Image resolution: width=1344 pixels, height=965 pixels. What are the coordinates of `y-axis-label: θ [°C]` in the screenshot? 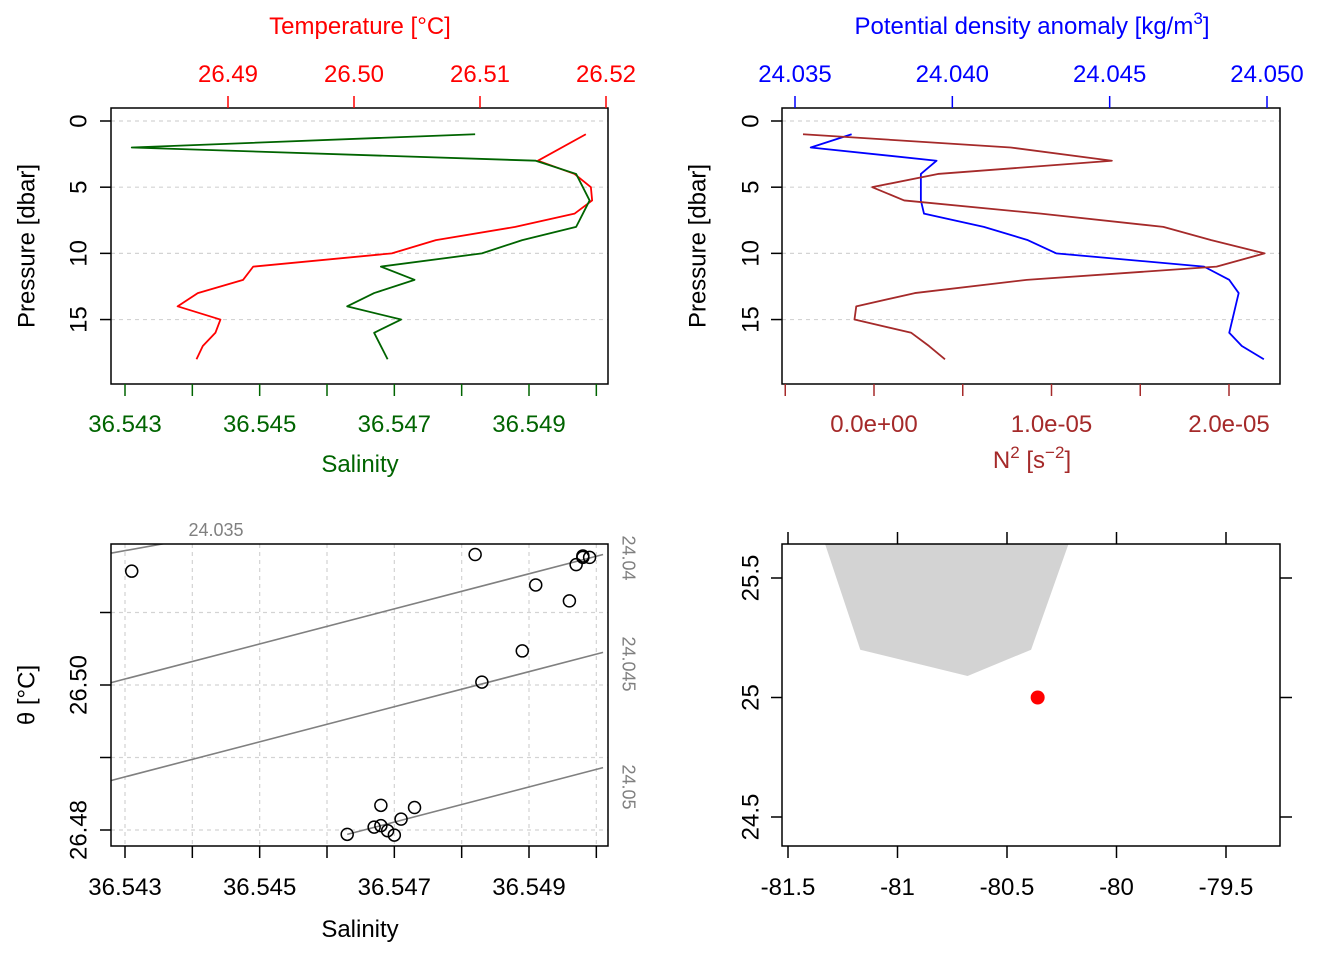 It's located at (26, 695).